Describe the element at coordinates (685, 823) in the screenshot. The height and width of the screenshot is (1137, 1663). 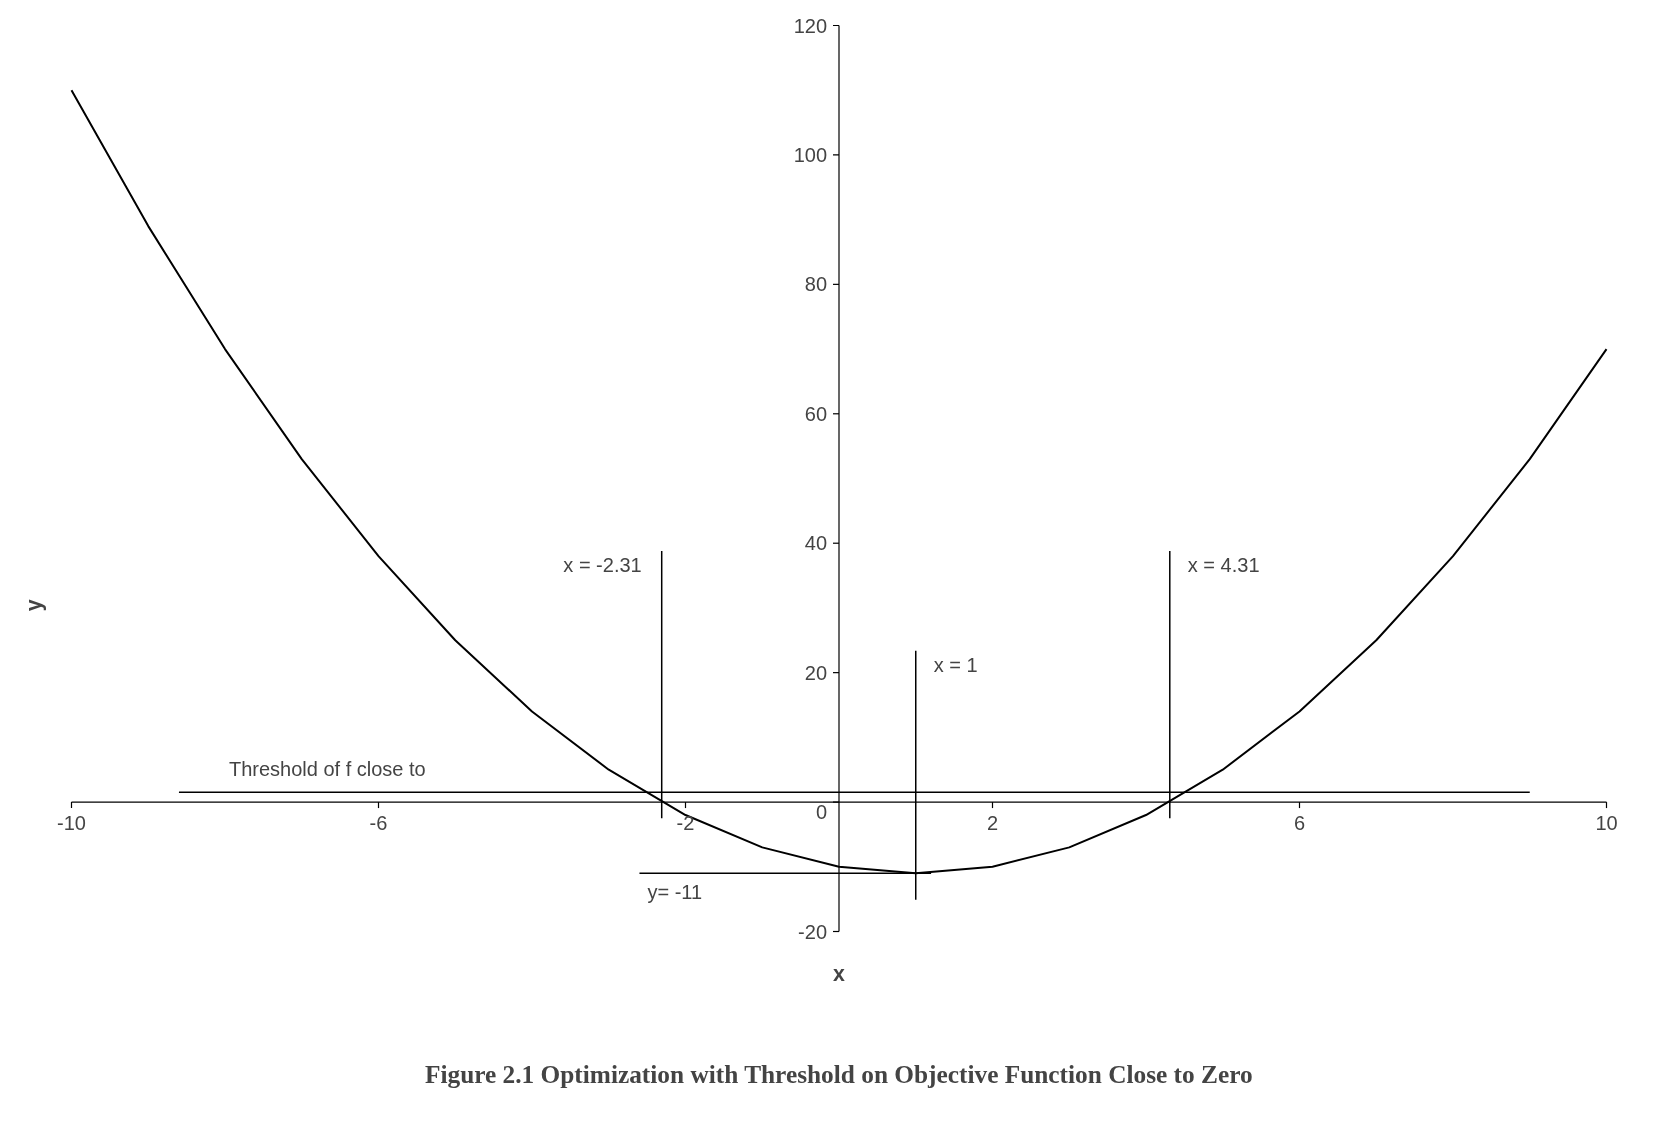
I see `x-tick-label: -2` at that location.